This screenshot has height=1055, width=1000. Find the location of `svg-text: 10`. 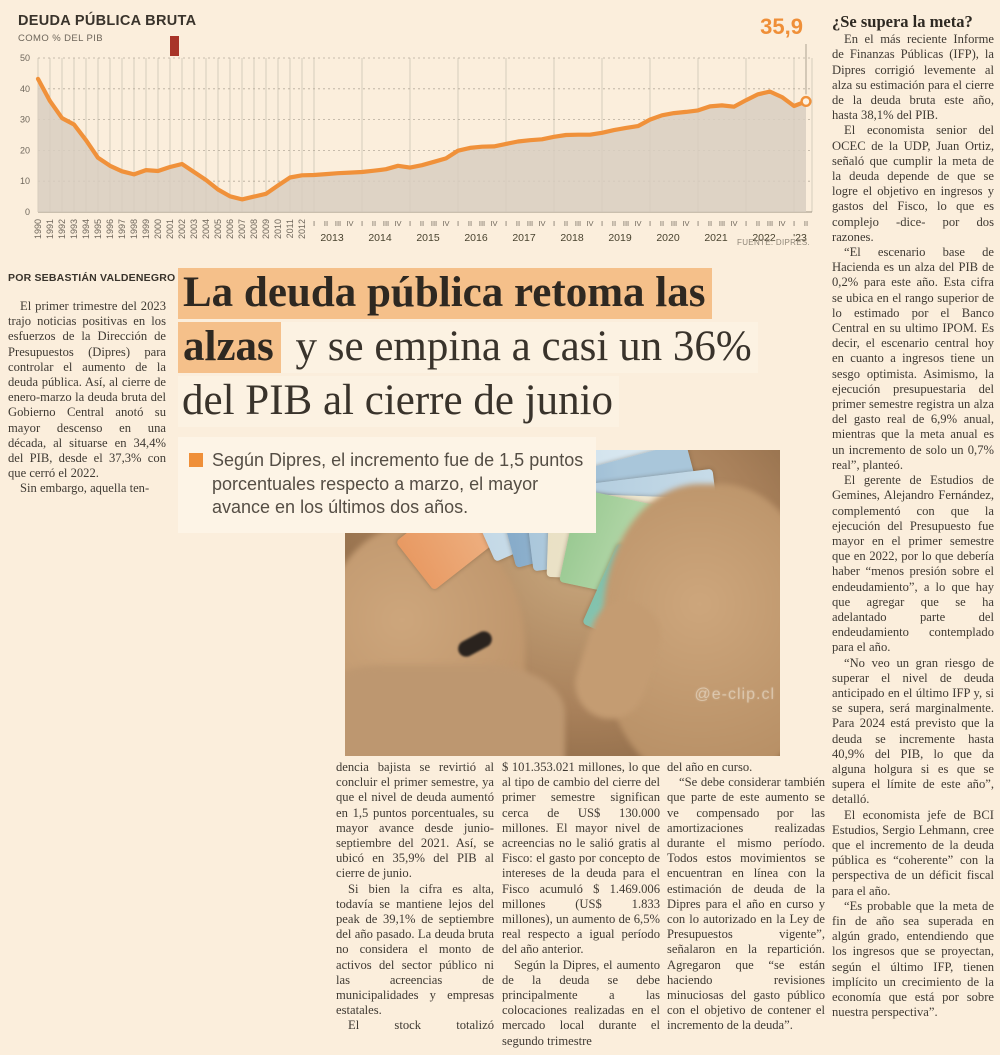

svg-text: 10 is located at coordinates (25, 181).